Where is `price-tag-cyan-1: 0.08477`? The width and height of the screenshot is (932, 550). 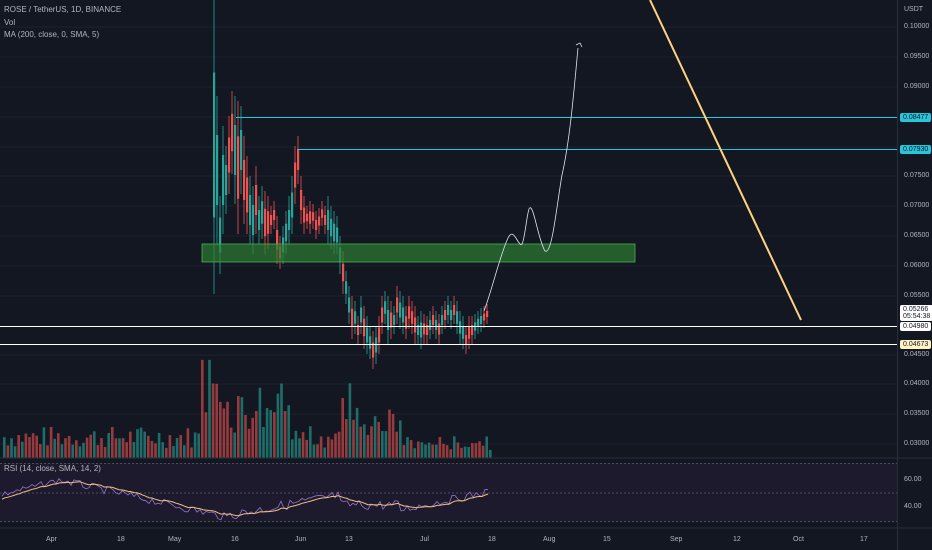 price-tag-cyan-1: 0.08477 is located at coordinates (916, 117).